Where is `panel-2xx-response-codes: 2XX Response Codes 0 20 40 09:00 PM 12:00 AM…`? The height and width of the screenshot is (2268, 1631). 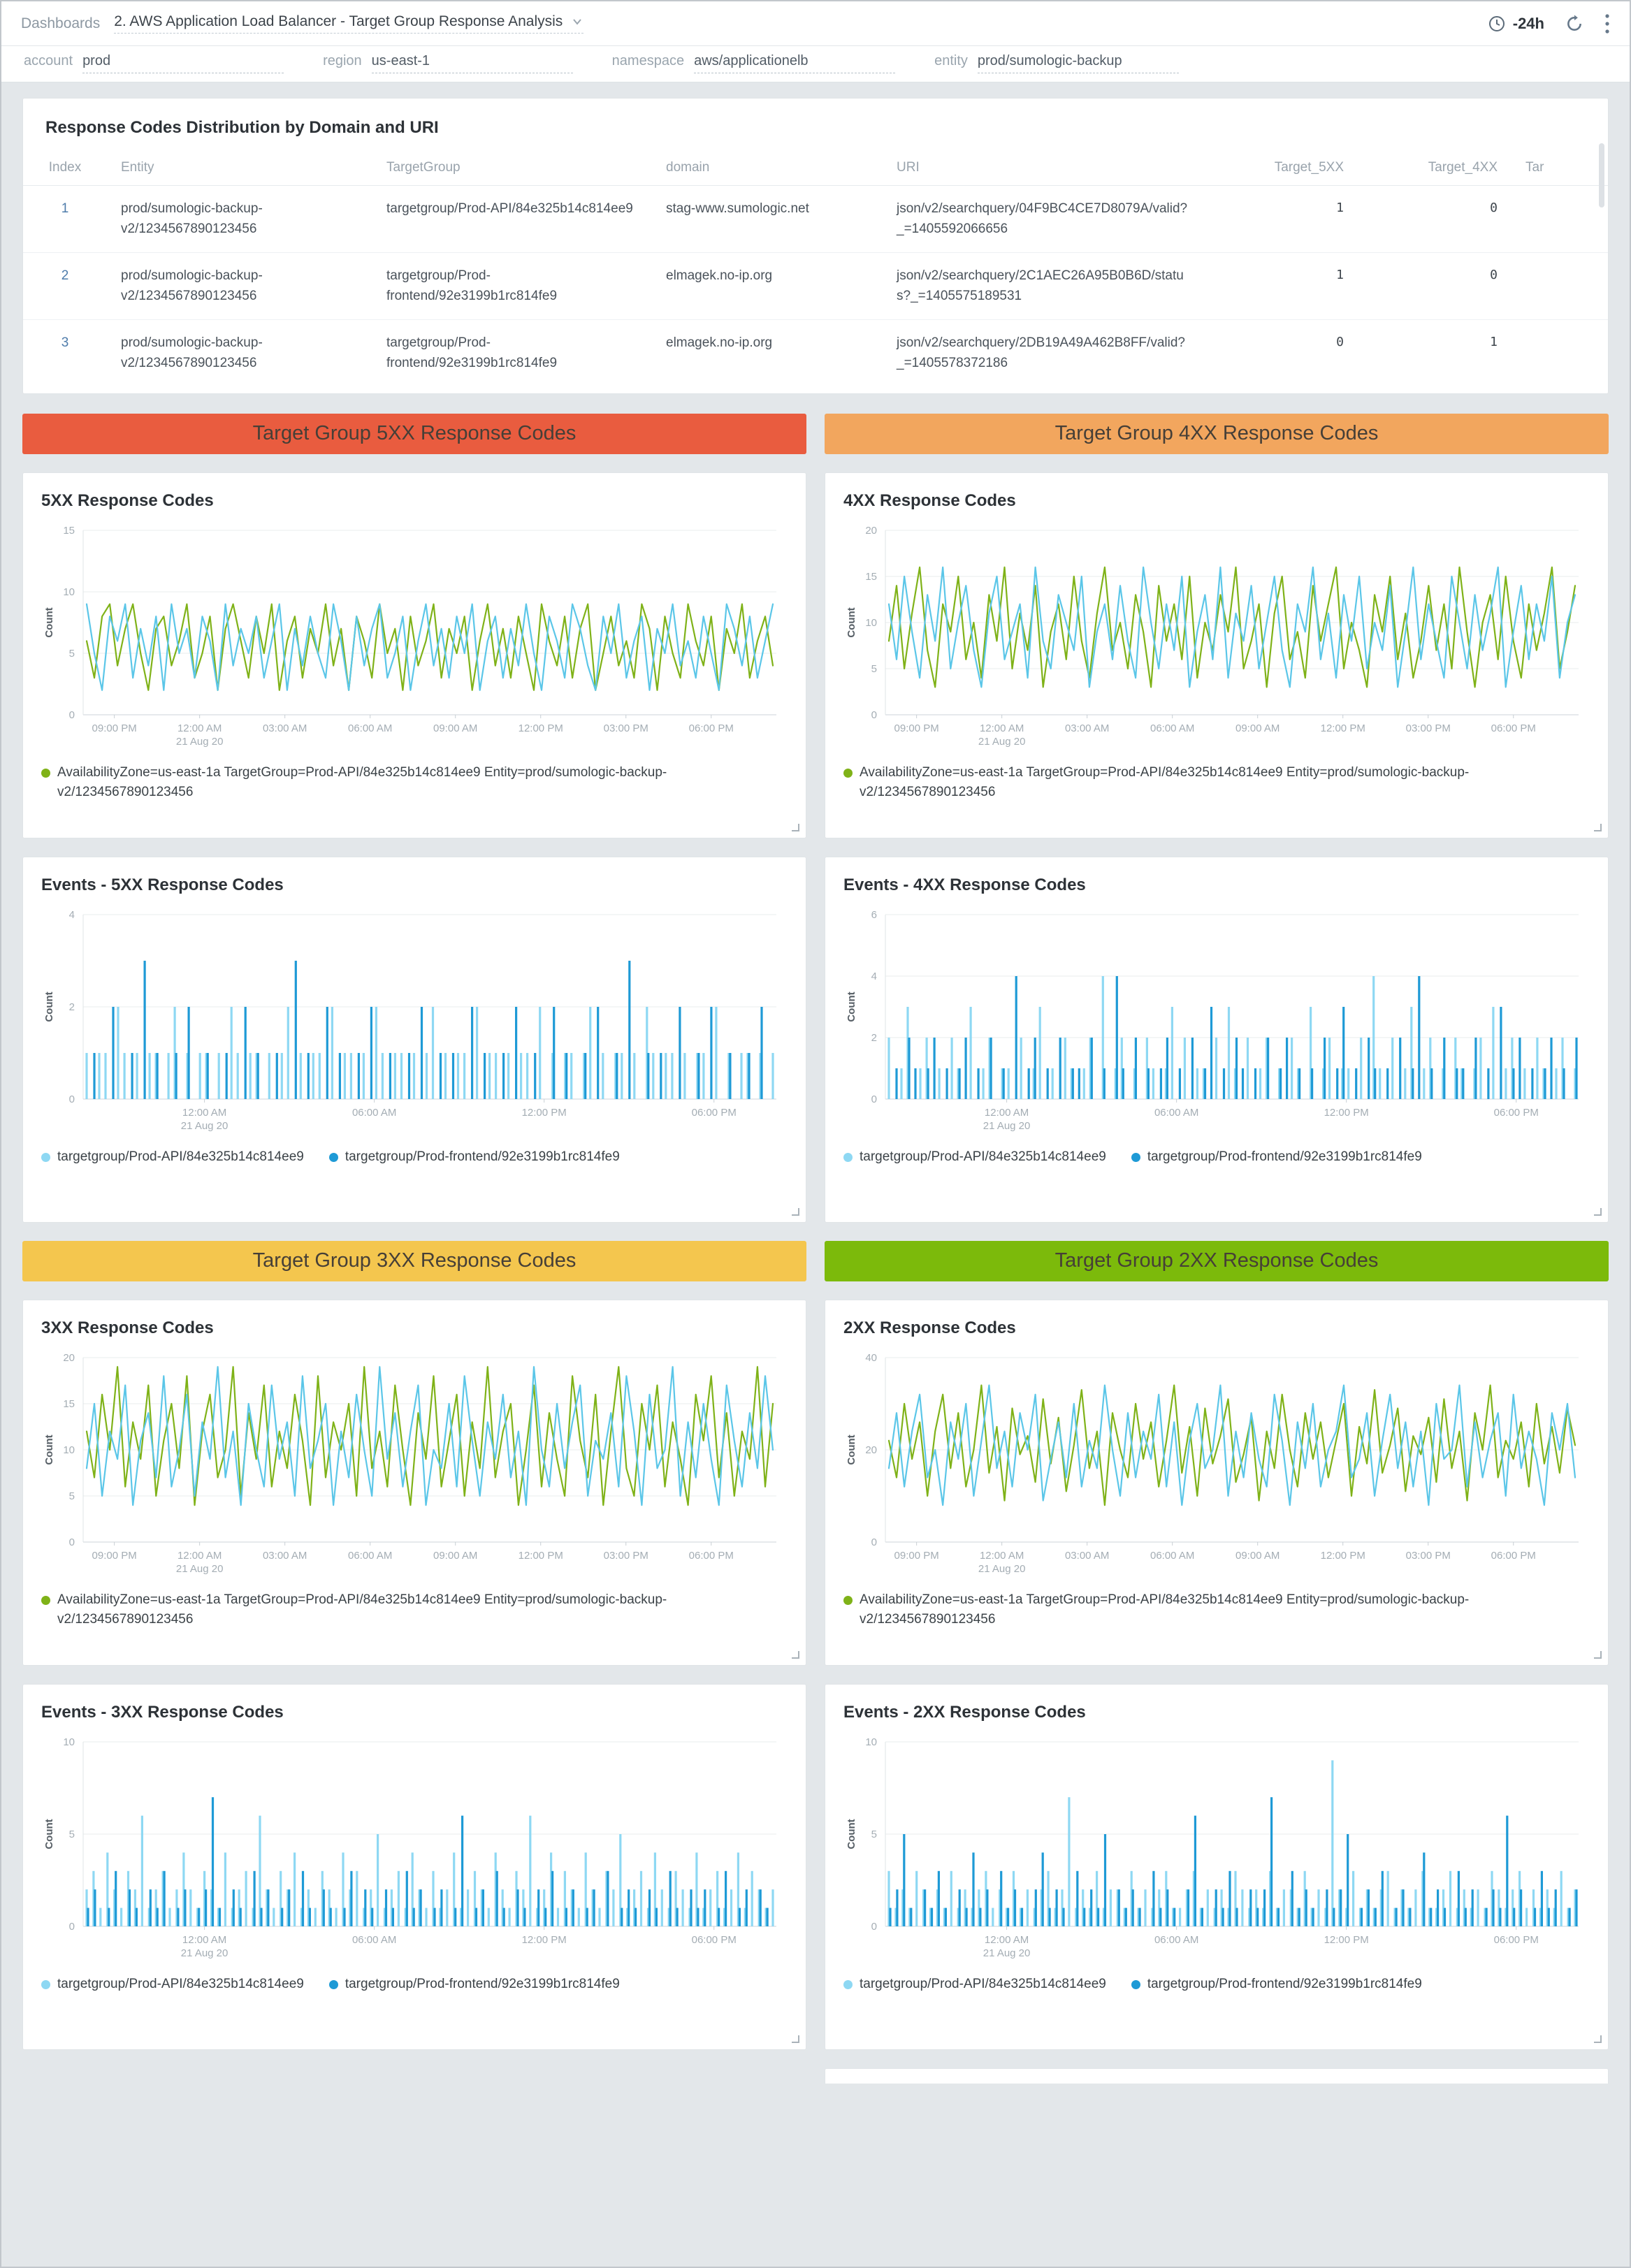 panel-2xx-response-codes: 2XX Response Codes 0 20 40 09:00 PM 12:00 AM… is located at coordinates (1217, 1482).